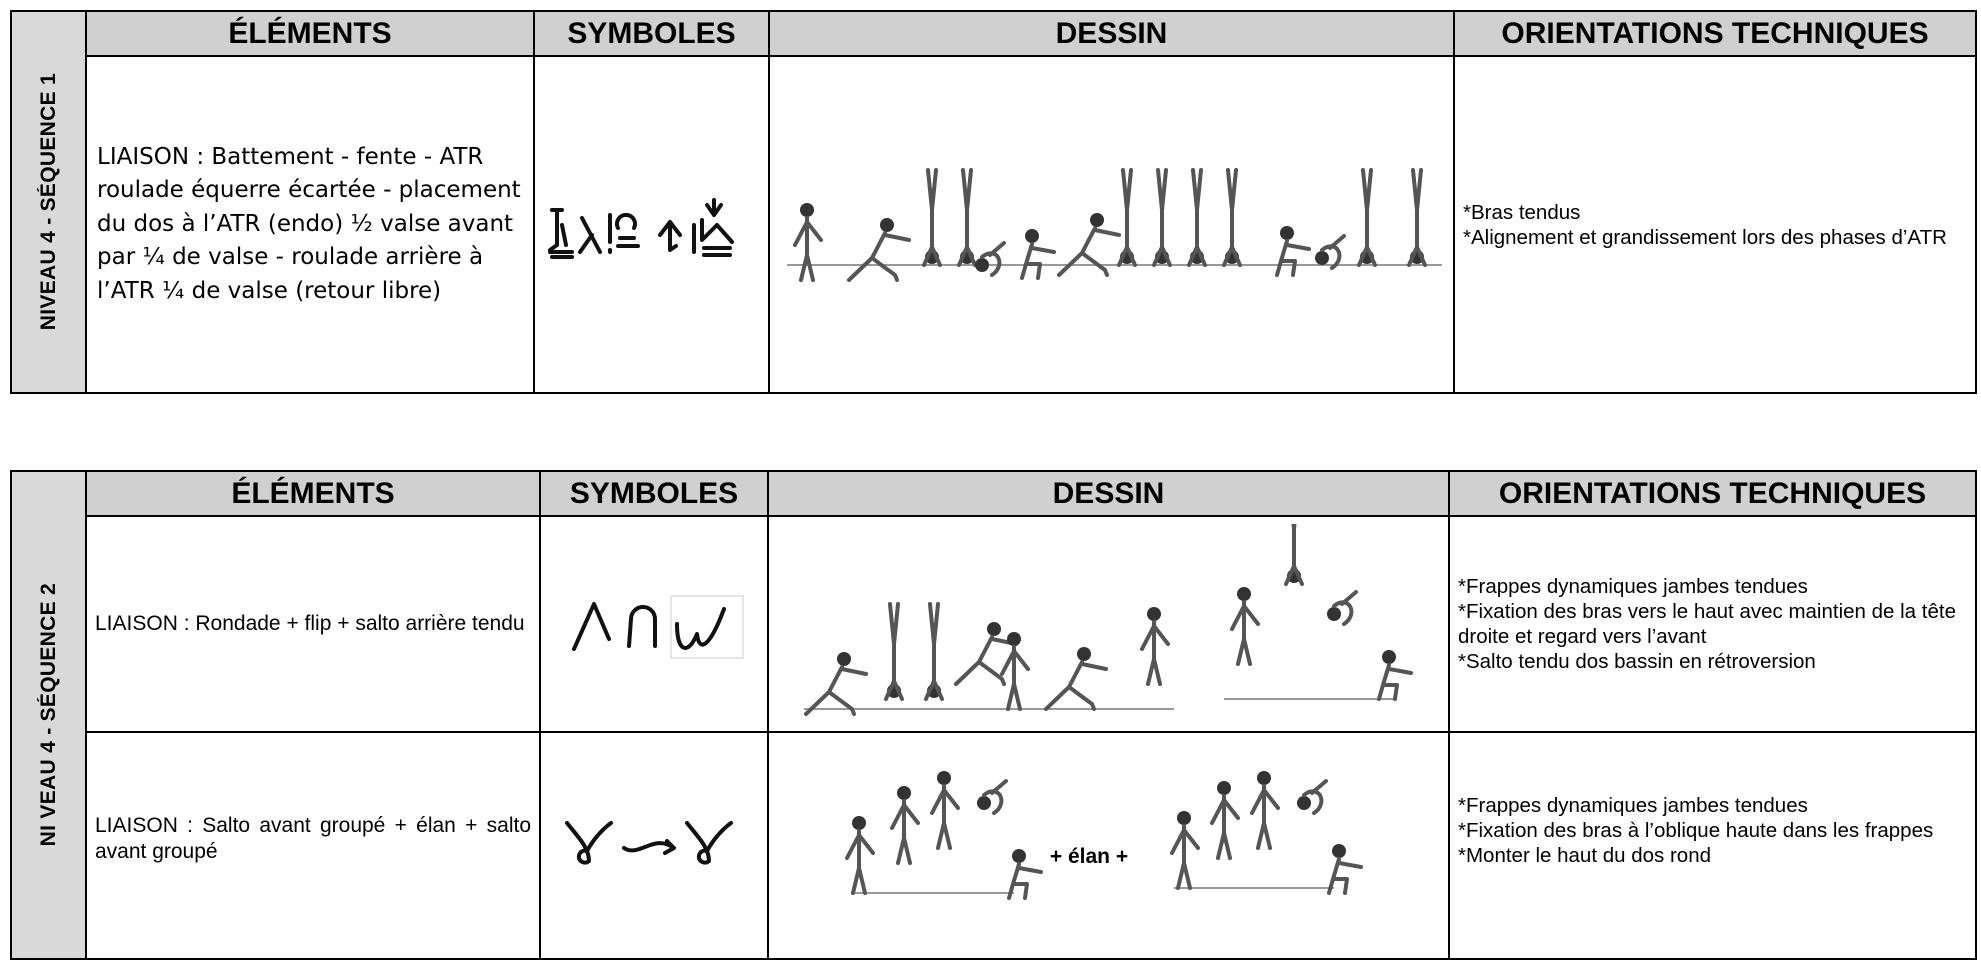  I want to click on side-label: NIVEAU 4 - SÉQUENCE 1, so click(48, 202).